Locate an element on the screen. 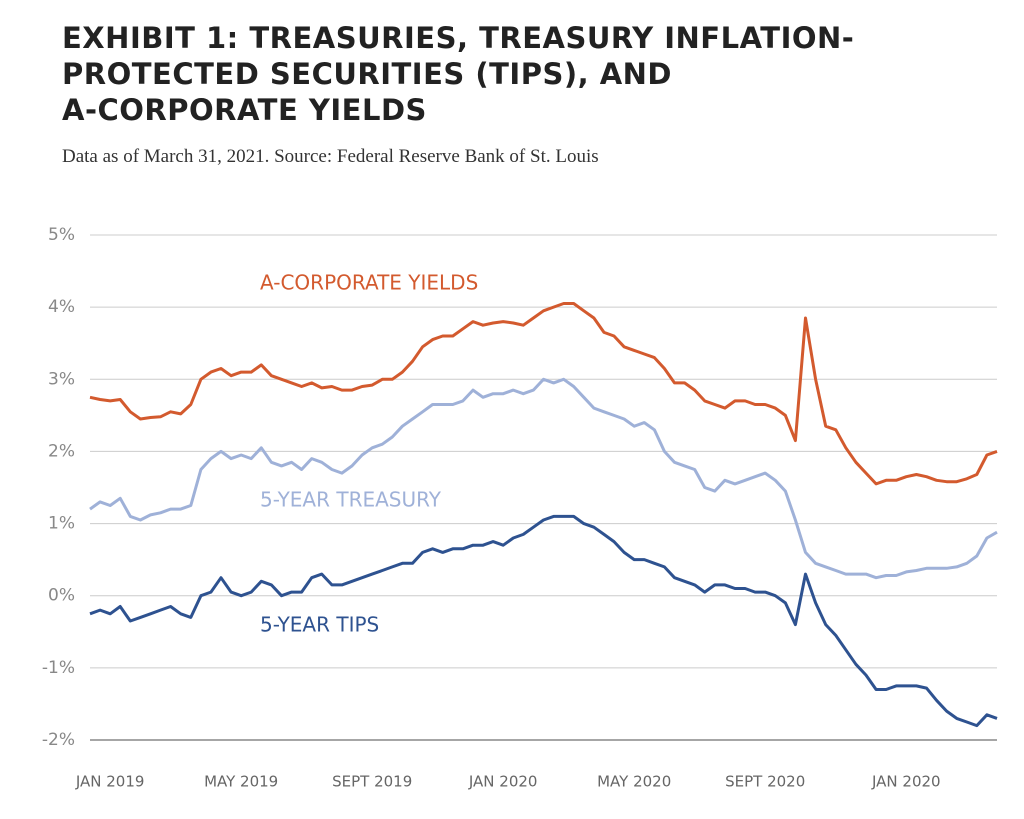 Image resolution: width=1024 pixels, height=819 pixels. y-tick-label: 0% is located at coordinates (61, 596).